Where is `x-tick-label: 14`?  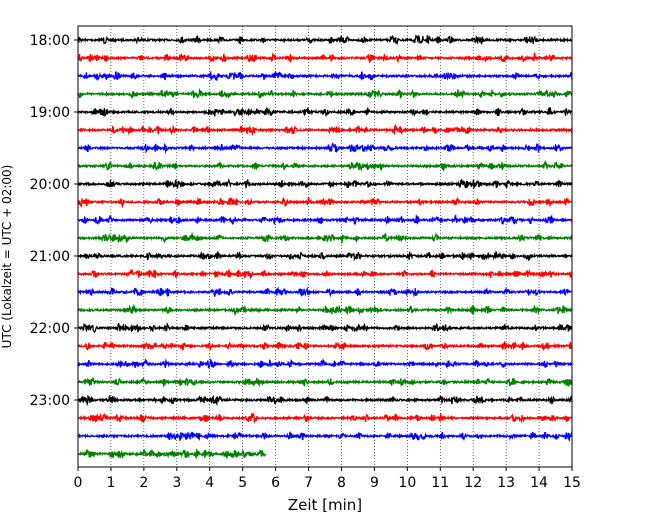
x-tick-label: 14 is located at coordinates (539, 483).